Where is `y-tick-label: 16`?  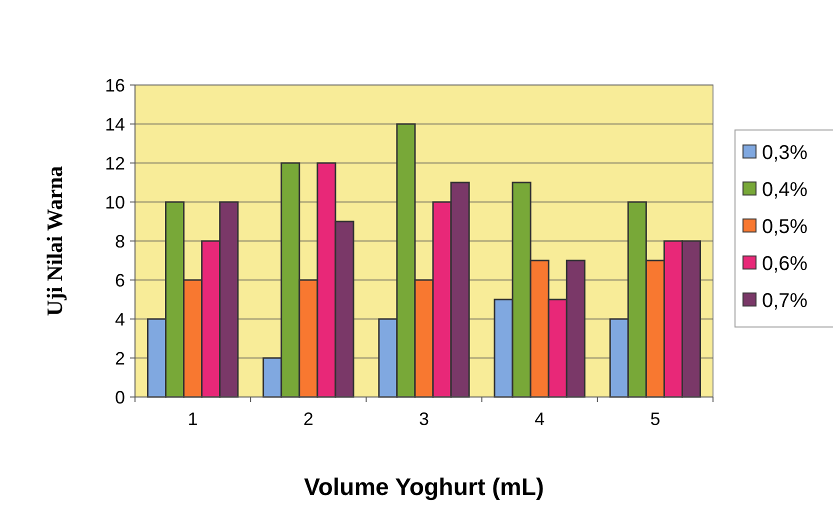
y-tick-label: 16 is located at coordinates (114, 85).